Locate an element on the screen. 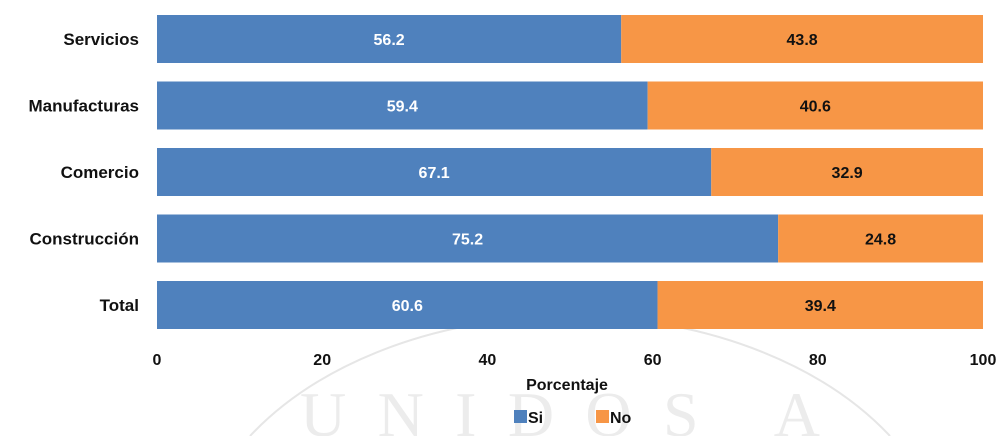 The width and height of the screenshot is (1000, 436). data-label: 56.2 is located at coordinates (389, 40).